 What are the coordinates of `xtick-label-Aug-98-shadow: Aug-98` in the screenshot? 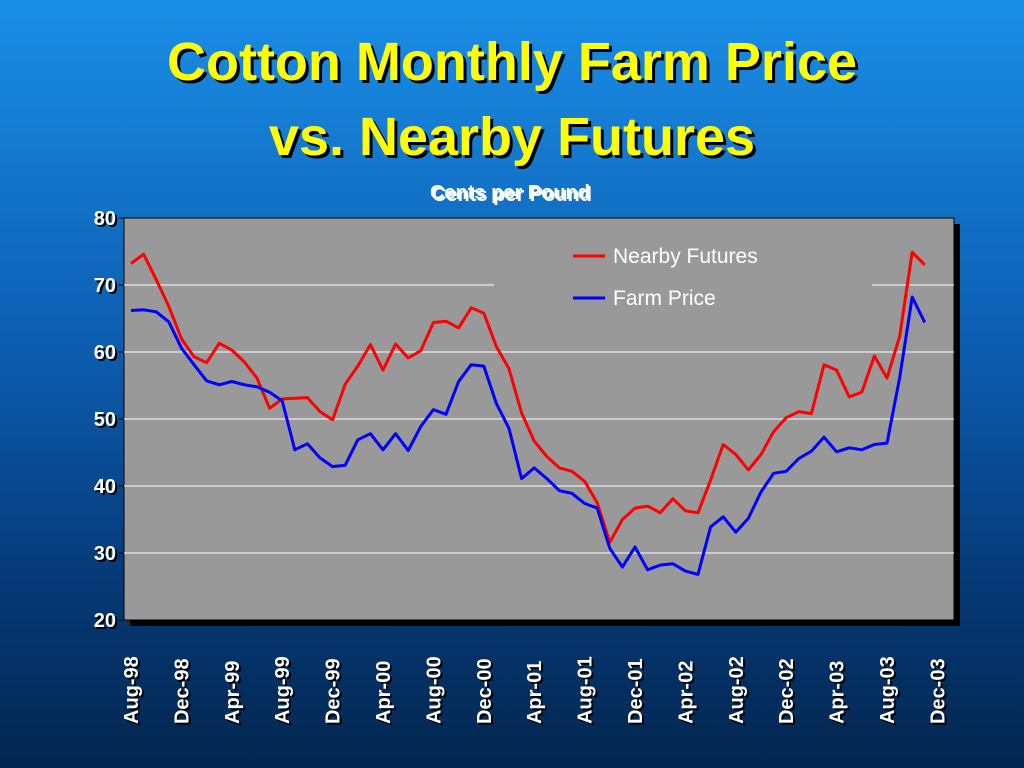 It's located at (134, 692).